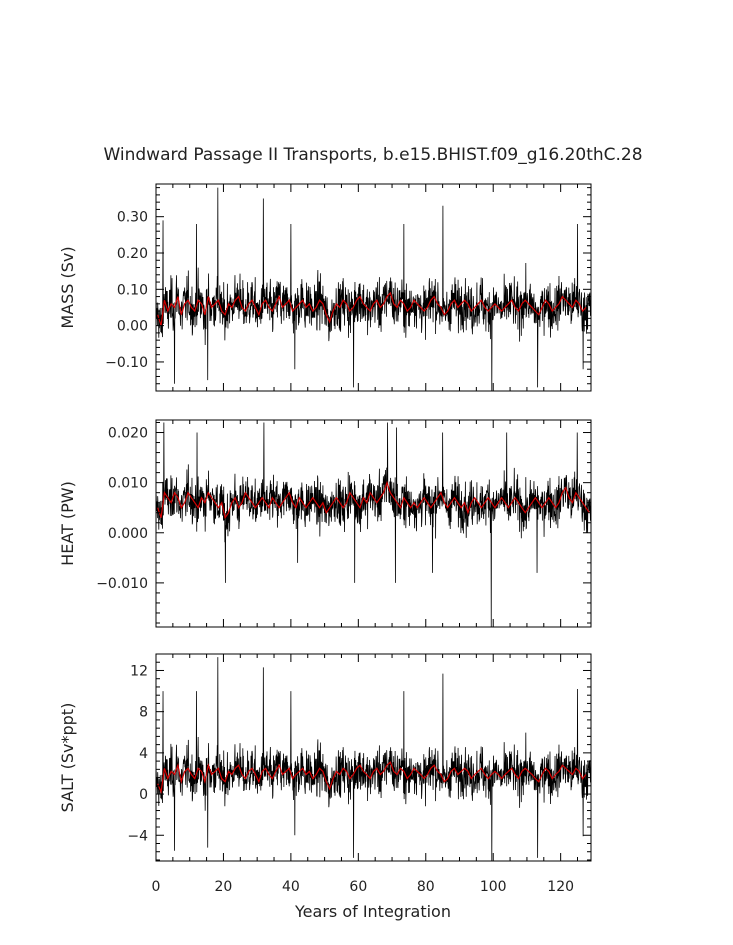 Image resolution: width=733 pixels, height=945 pixels. What do you see at coordinates (358, 887) in the screenshot?
I see `x-tick-label: 60` at bounding box center [358, 887].